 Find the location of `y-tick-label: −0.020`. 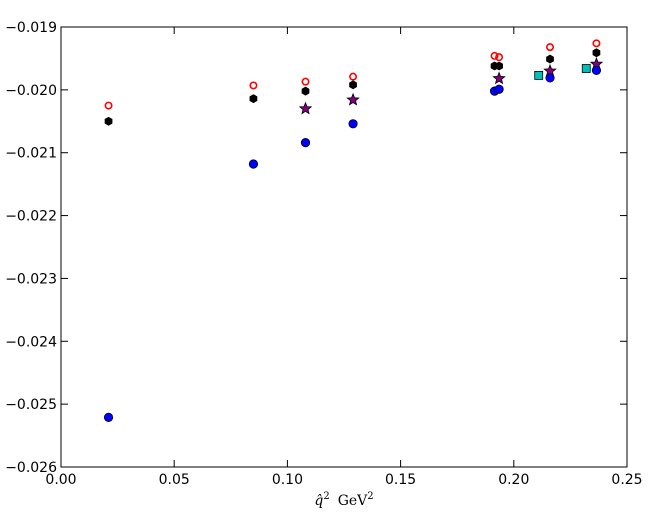

y-tick-label: −0.020 is located at coordinates (31, 91).